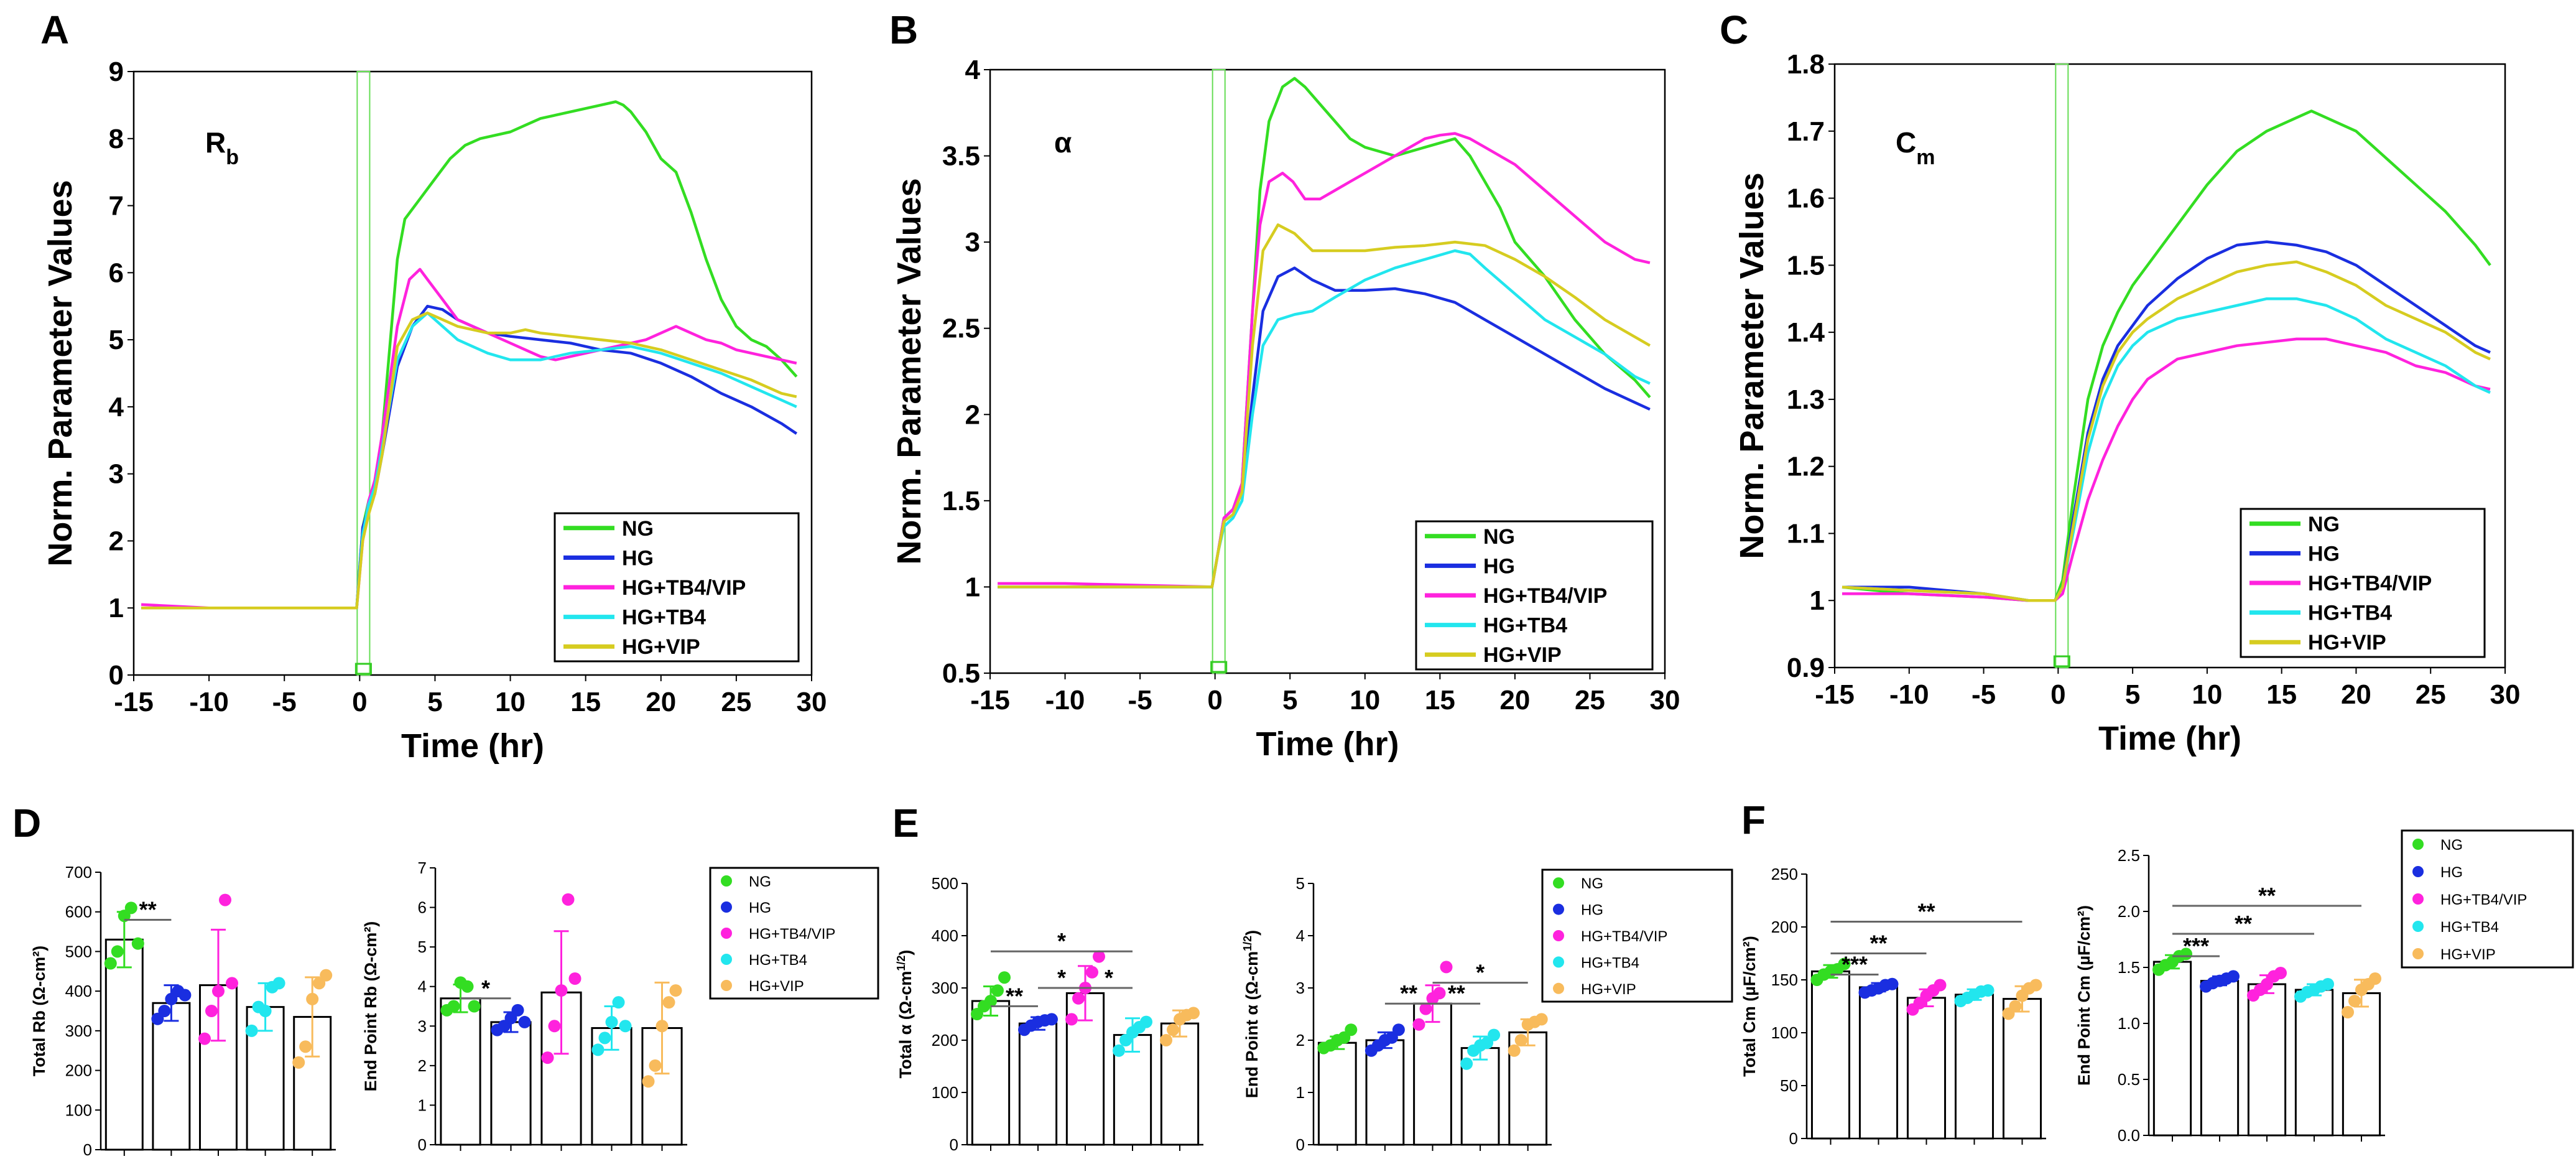 The height and width of the screenshot is (1164, 2576). Describe the element at coordinates (61, 373) in the screenshot. I see `y-axis-title: Norm. Parameter Values` at that location.